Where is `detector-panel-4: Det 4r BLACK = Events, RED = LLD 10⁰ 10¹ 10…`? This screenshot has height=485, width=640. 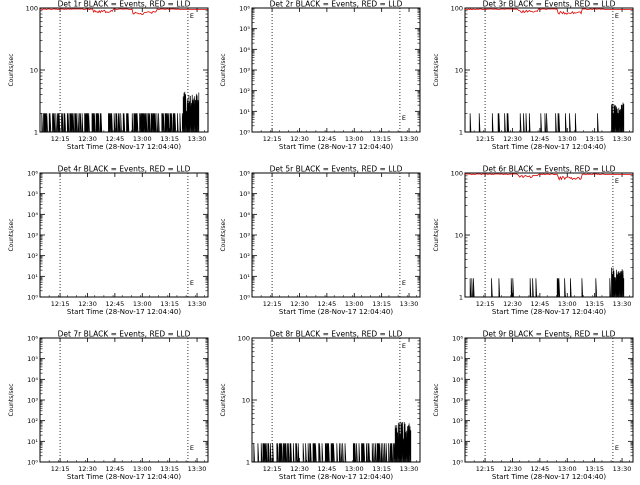 detector-panel-4: Det 4r BLACK = Events, RED = LLD 10⁰ 10¹ 10… is located at coordinates (108, 240).